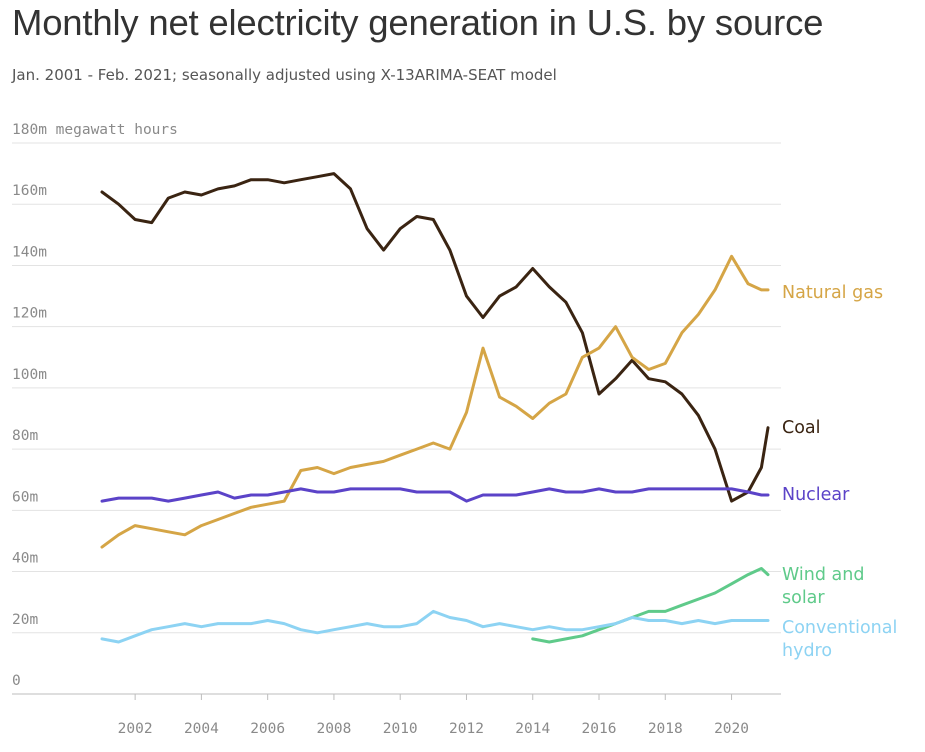 The width and height of the screenshot is (925, 752). What do you see at coordinates (400, 729) in the screenshot?
I see `x-tick-label: 2010` at bounding box center [400, 729].